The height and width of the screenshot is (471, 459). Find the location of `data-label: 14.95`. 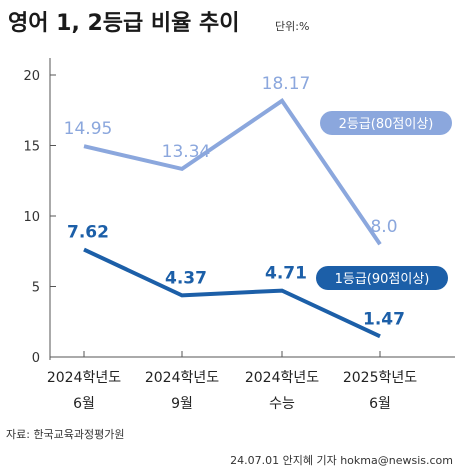

data-label: 14.95 is located at coordinates (88, 129).